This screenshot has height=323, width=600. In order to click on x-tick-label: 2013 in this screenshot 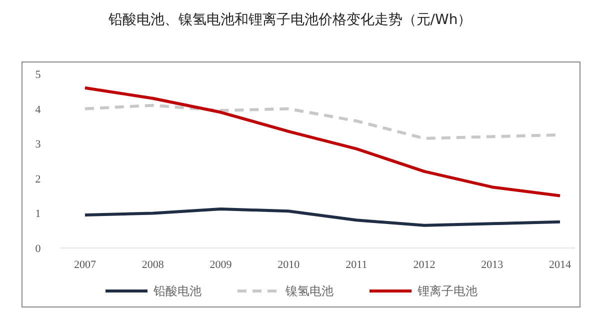, I will do `click(492, 265)`.